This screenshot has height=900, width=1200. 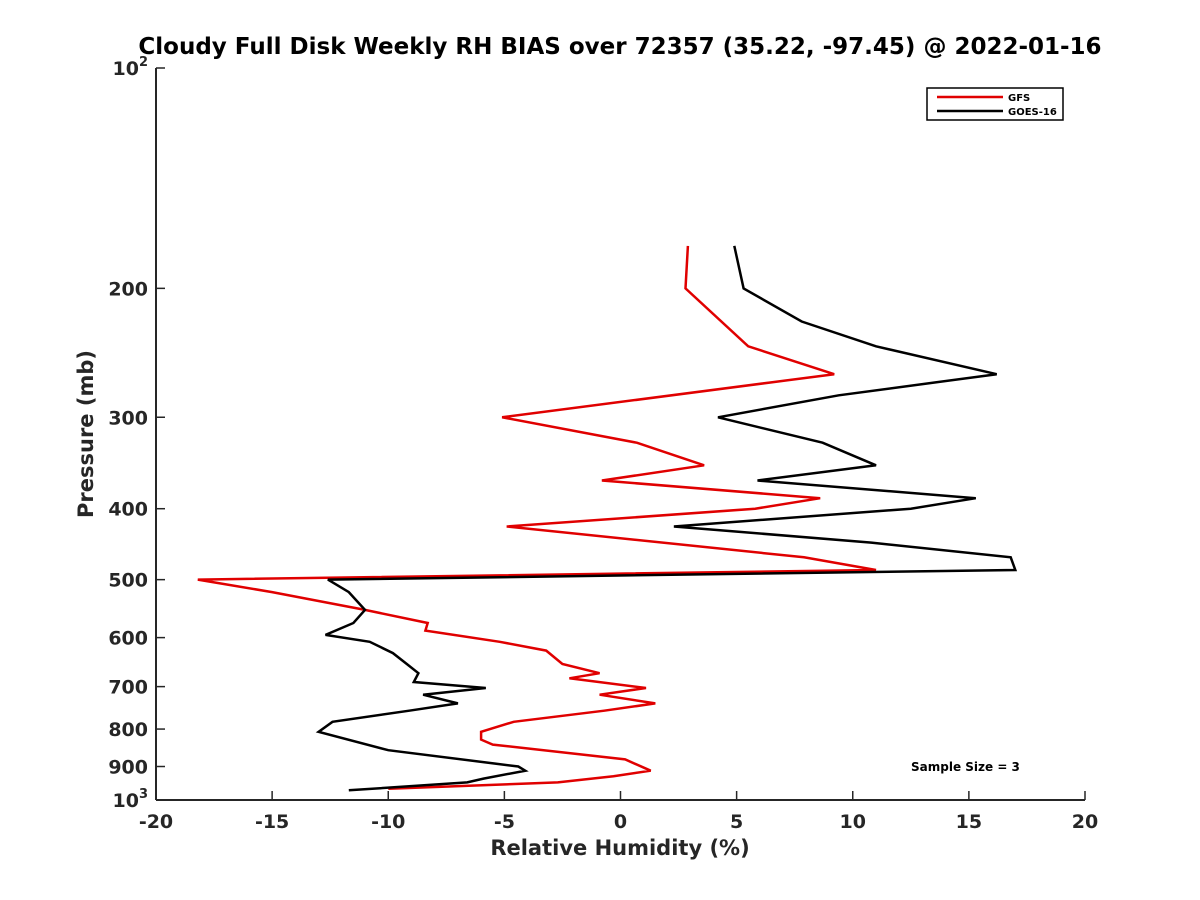 I want to click on x-tick-label: -10, so click(x=388, y=822).